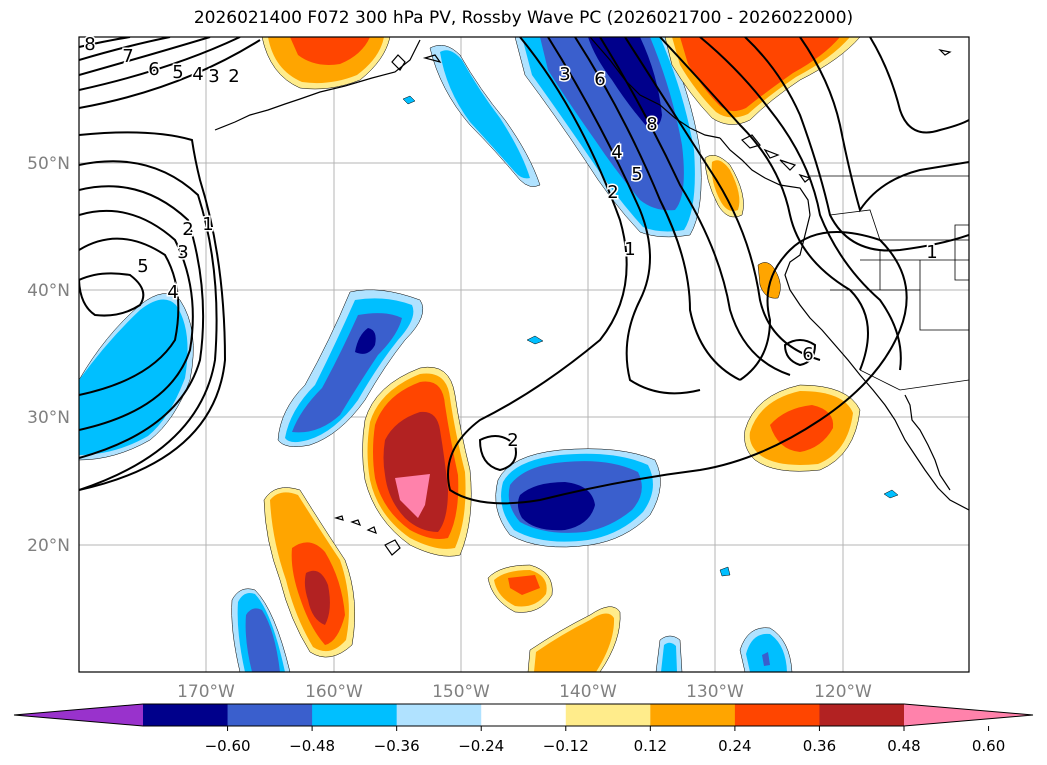  Describe the element at coordinates (312, 746) in the screenshot. I see `colorbar-tick-label: −0.48` at that location.